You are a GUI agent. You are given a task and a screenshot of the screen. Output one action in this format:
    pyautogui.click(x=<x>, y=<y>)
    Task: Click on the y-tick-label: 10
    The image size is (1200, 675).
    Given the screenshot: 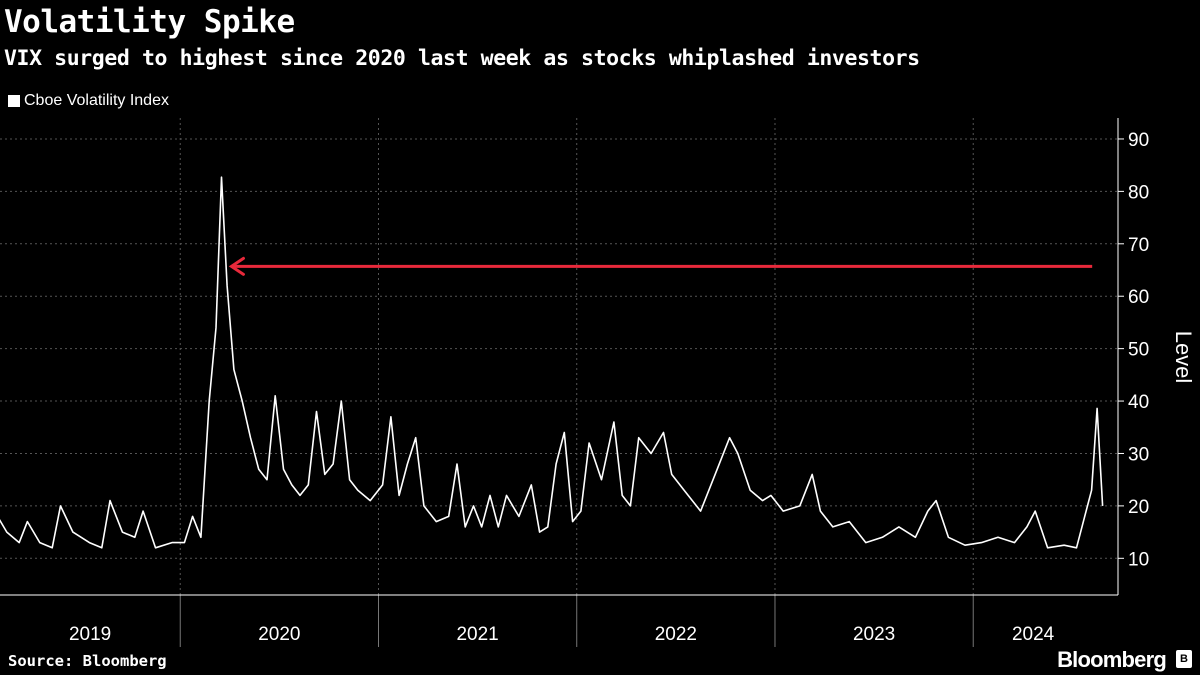 What is the action you would take?
    pyautogui.click(x=1138, y=559)
    